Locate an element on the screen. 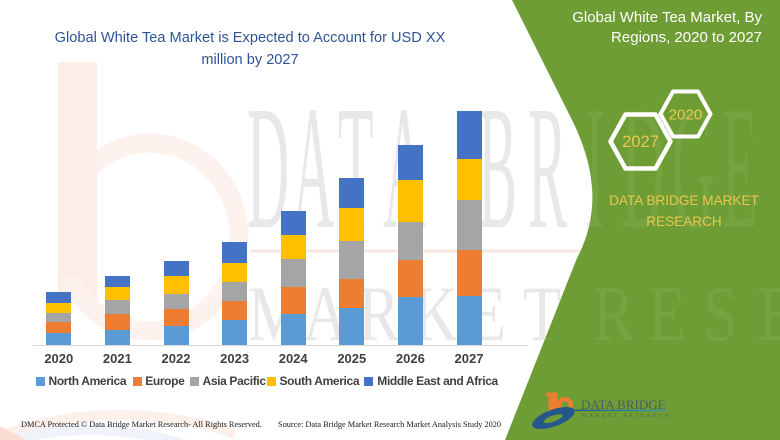 This screenshot has width=780, height=440. svg-text: 2027 is located at coordinates (640, 141).